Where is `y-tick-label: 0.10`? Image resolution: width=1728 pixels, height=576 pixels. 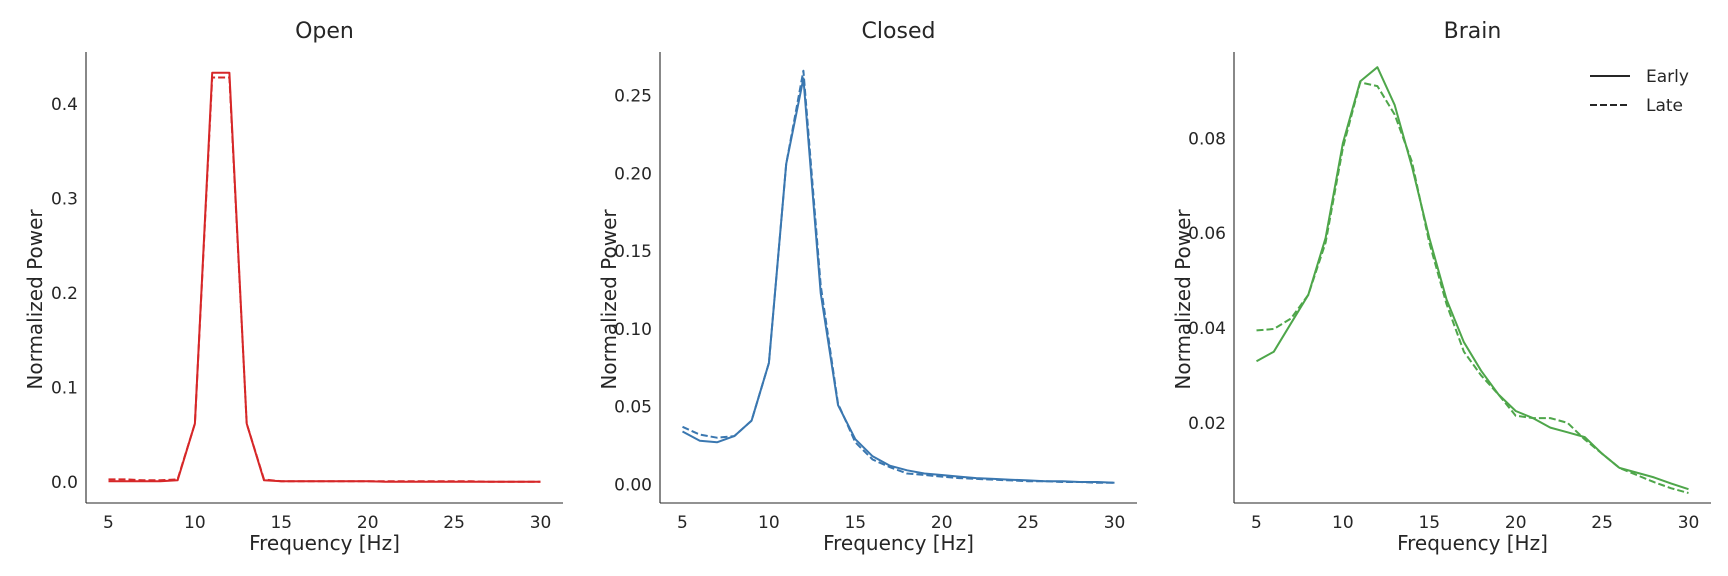
y-tick-label: 0.10 is located at coordinates (633, 330).